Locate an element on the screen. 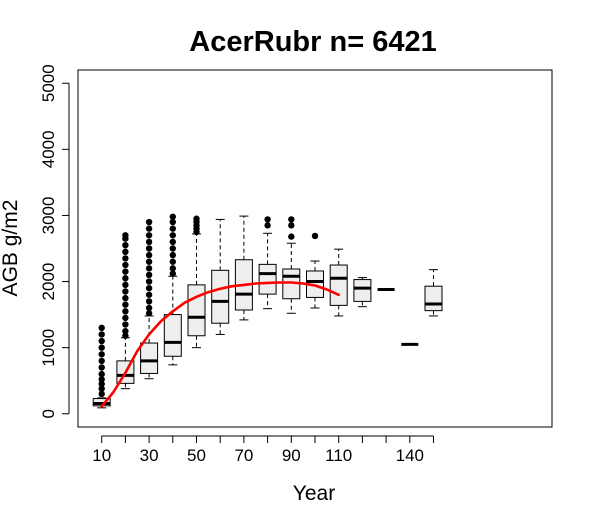 This screenshot has width=593, height=525. y-tick-label: 4000 is located at coordinates (48, 149).